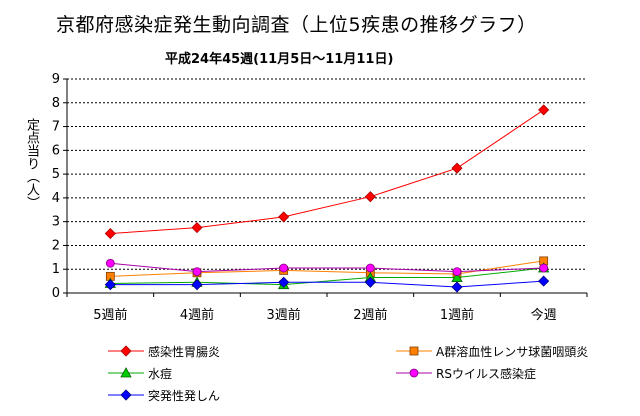 The image size is (640, 416). Describe the element at coordinates (512, 351) in the screenshot. I see `legend-label: A群溶血性レンサ球菌咽頭炎` at that location.